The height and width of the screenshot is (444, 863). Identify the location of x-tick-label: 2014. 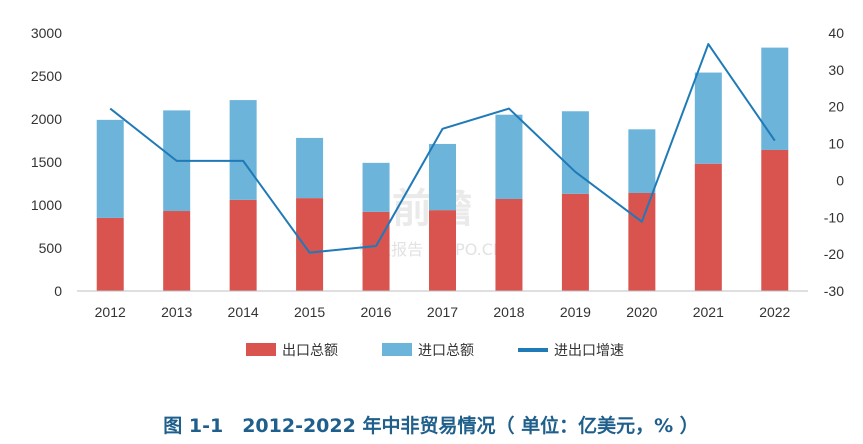
(243, 312).